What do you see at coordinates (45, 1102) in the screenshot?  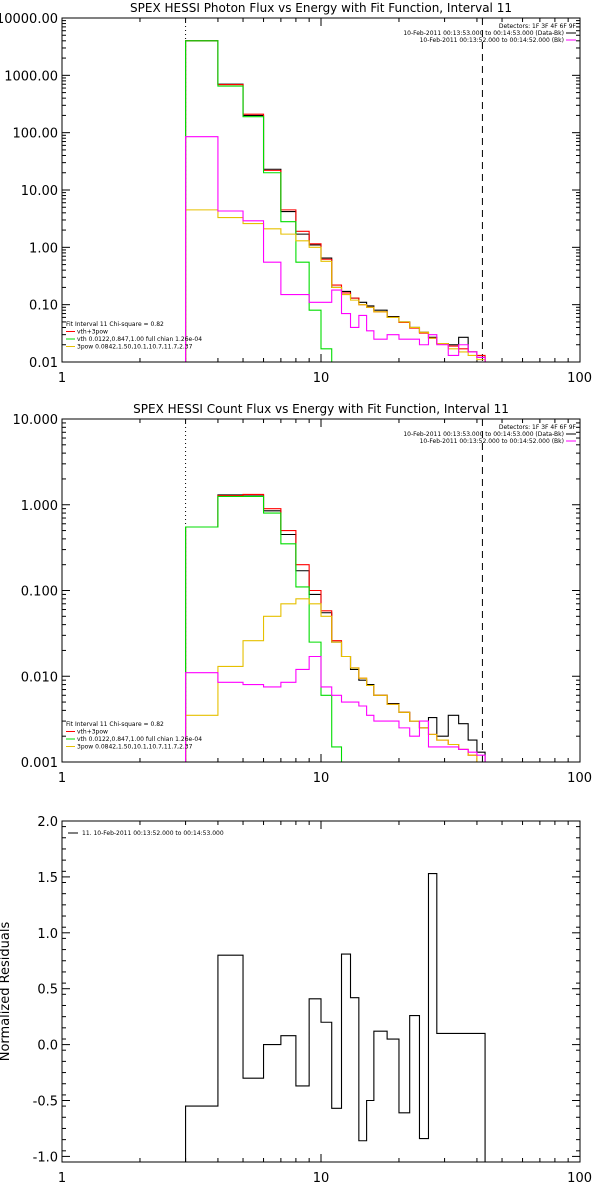 I see `y-tick-label: -0.5` at bounding box center [45, 1102].